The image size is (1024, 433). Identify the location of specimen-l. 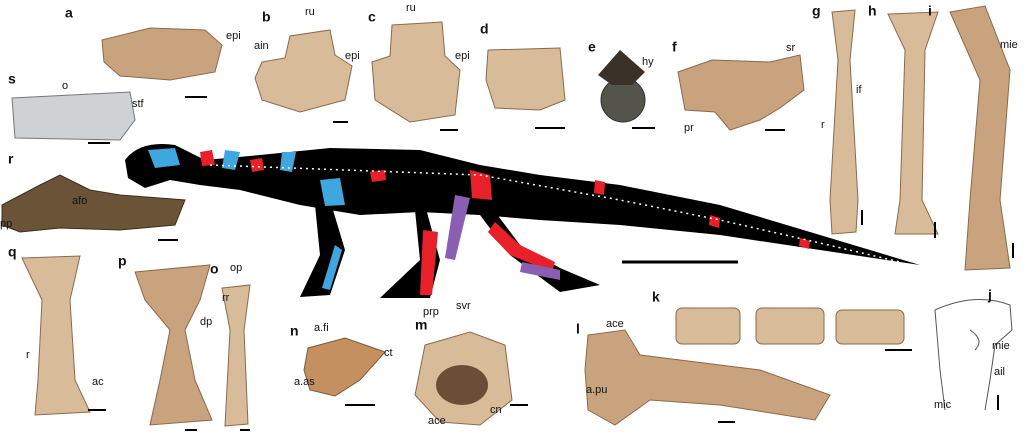
(707, 377).